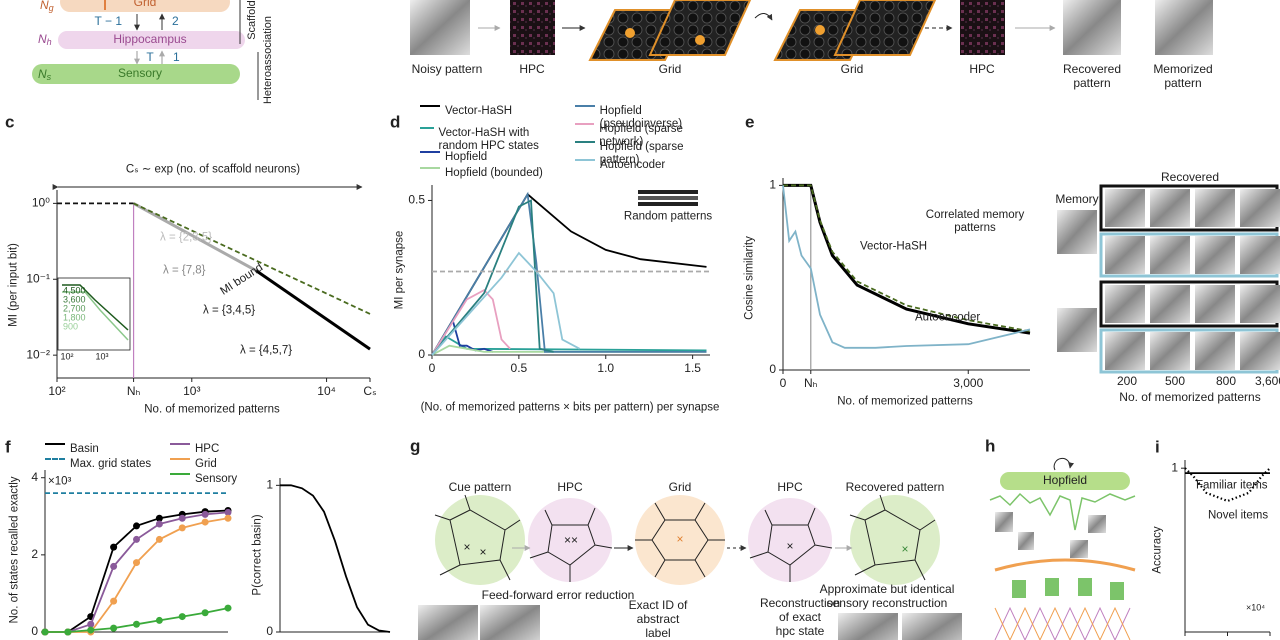 This screenshot has width=1280, height=640. I want to click on y-axis-label: No. of states recalled exactly, so click(14, 550).